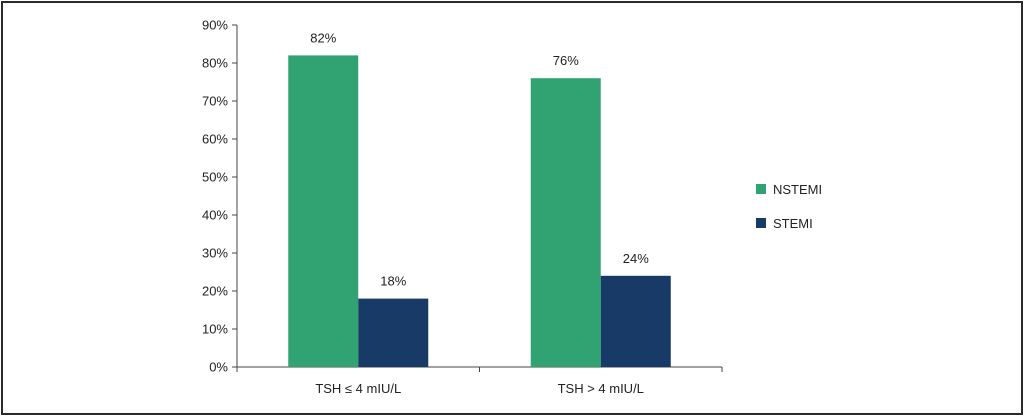  Describe the element at coordinates (215, 63) in the screenshot. I see `y-tick-label: 80%` at that location.